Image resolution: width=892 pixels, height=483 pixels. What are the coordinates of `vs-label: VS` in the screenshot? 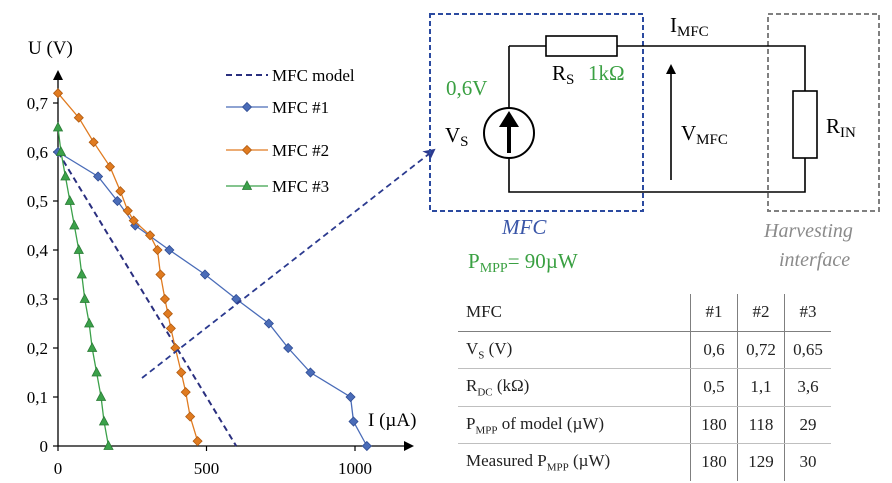 It's located at (457, 136).